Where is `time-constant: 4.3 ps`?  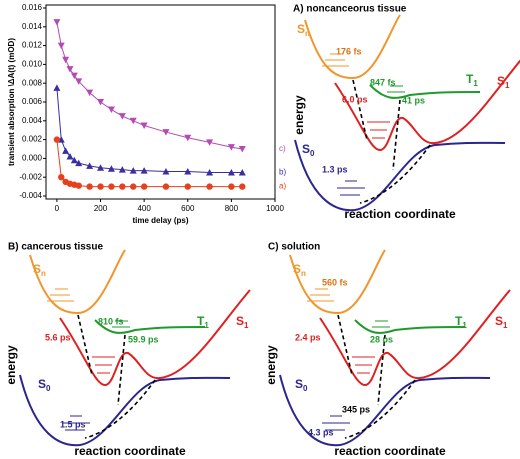
time-constant: 4.3 ps is located at coordinates (321, 432).